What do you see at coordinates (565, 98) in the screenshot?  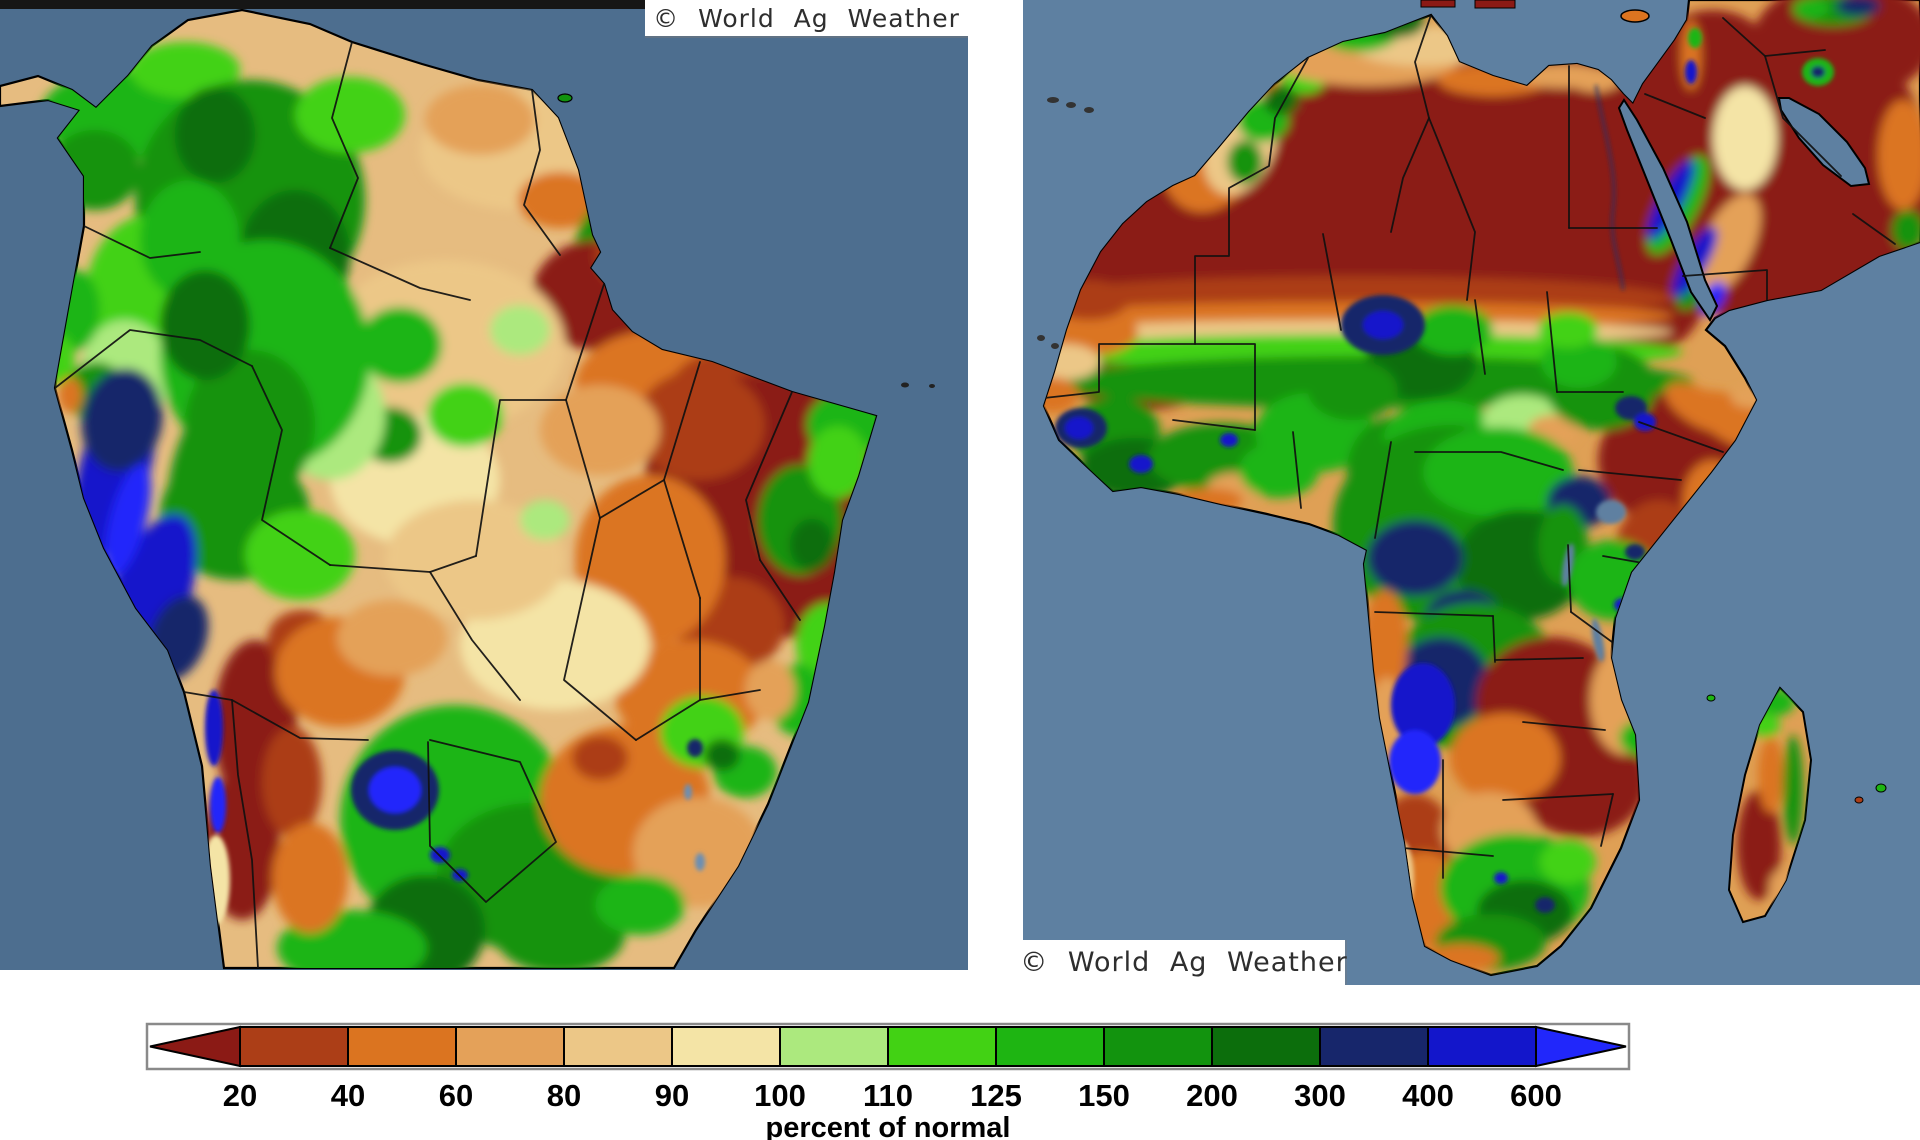 I see `trinidad-island` at bounding box center [565, 98].